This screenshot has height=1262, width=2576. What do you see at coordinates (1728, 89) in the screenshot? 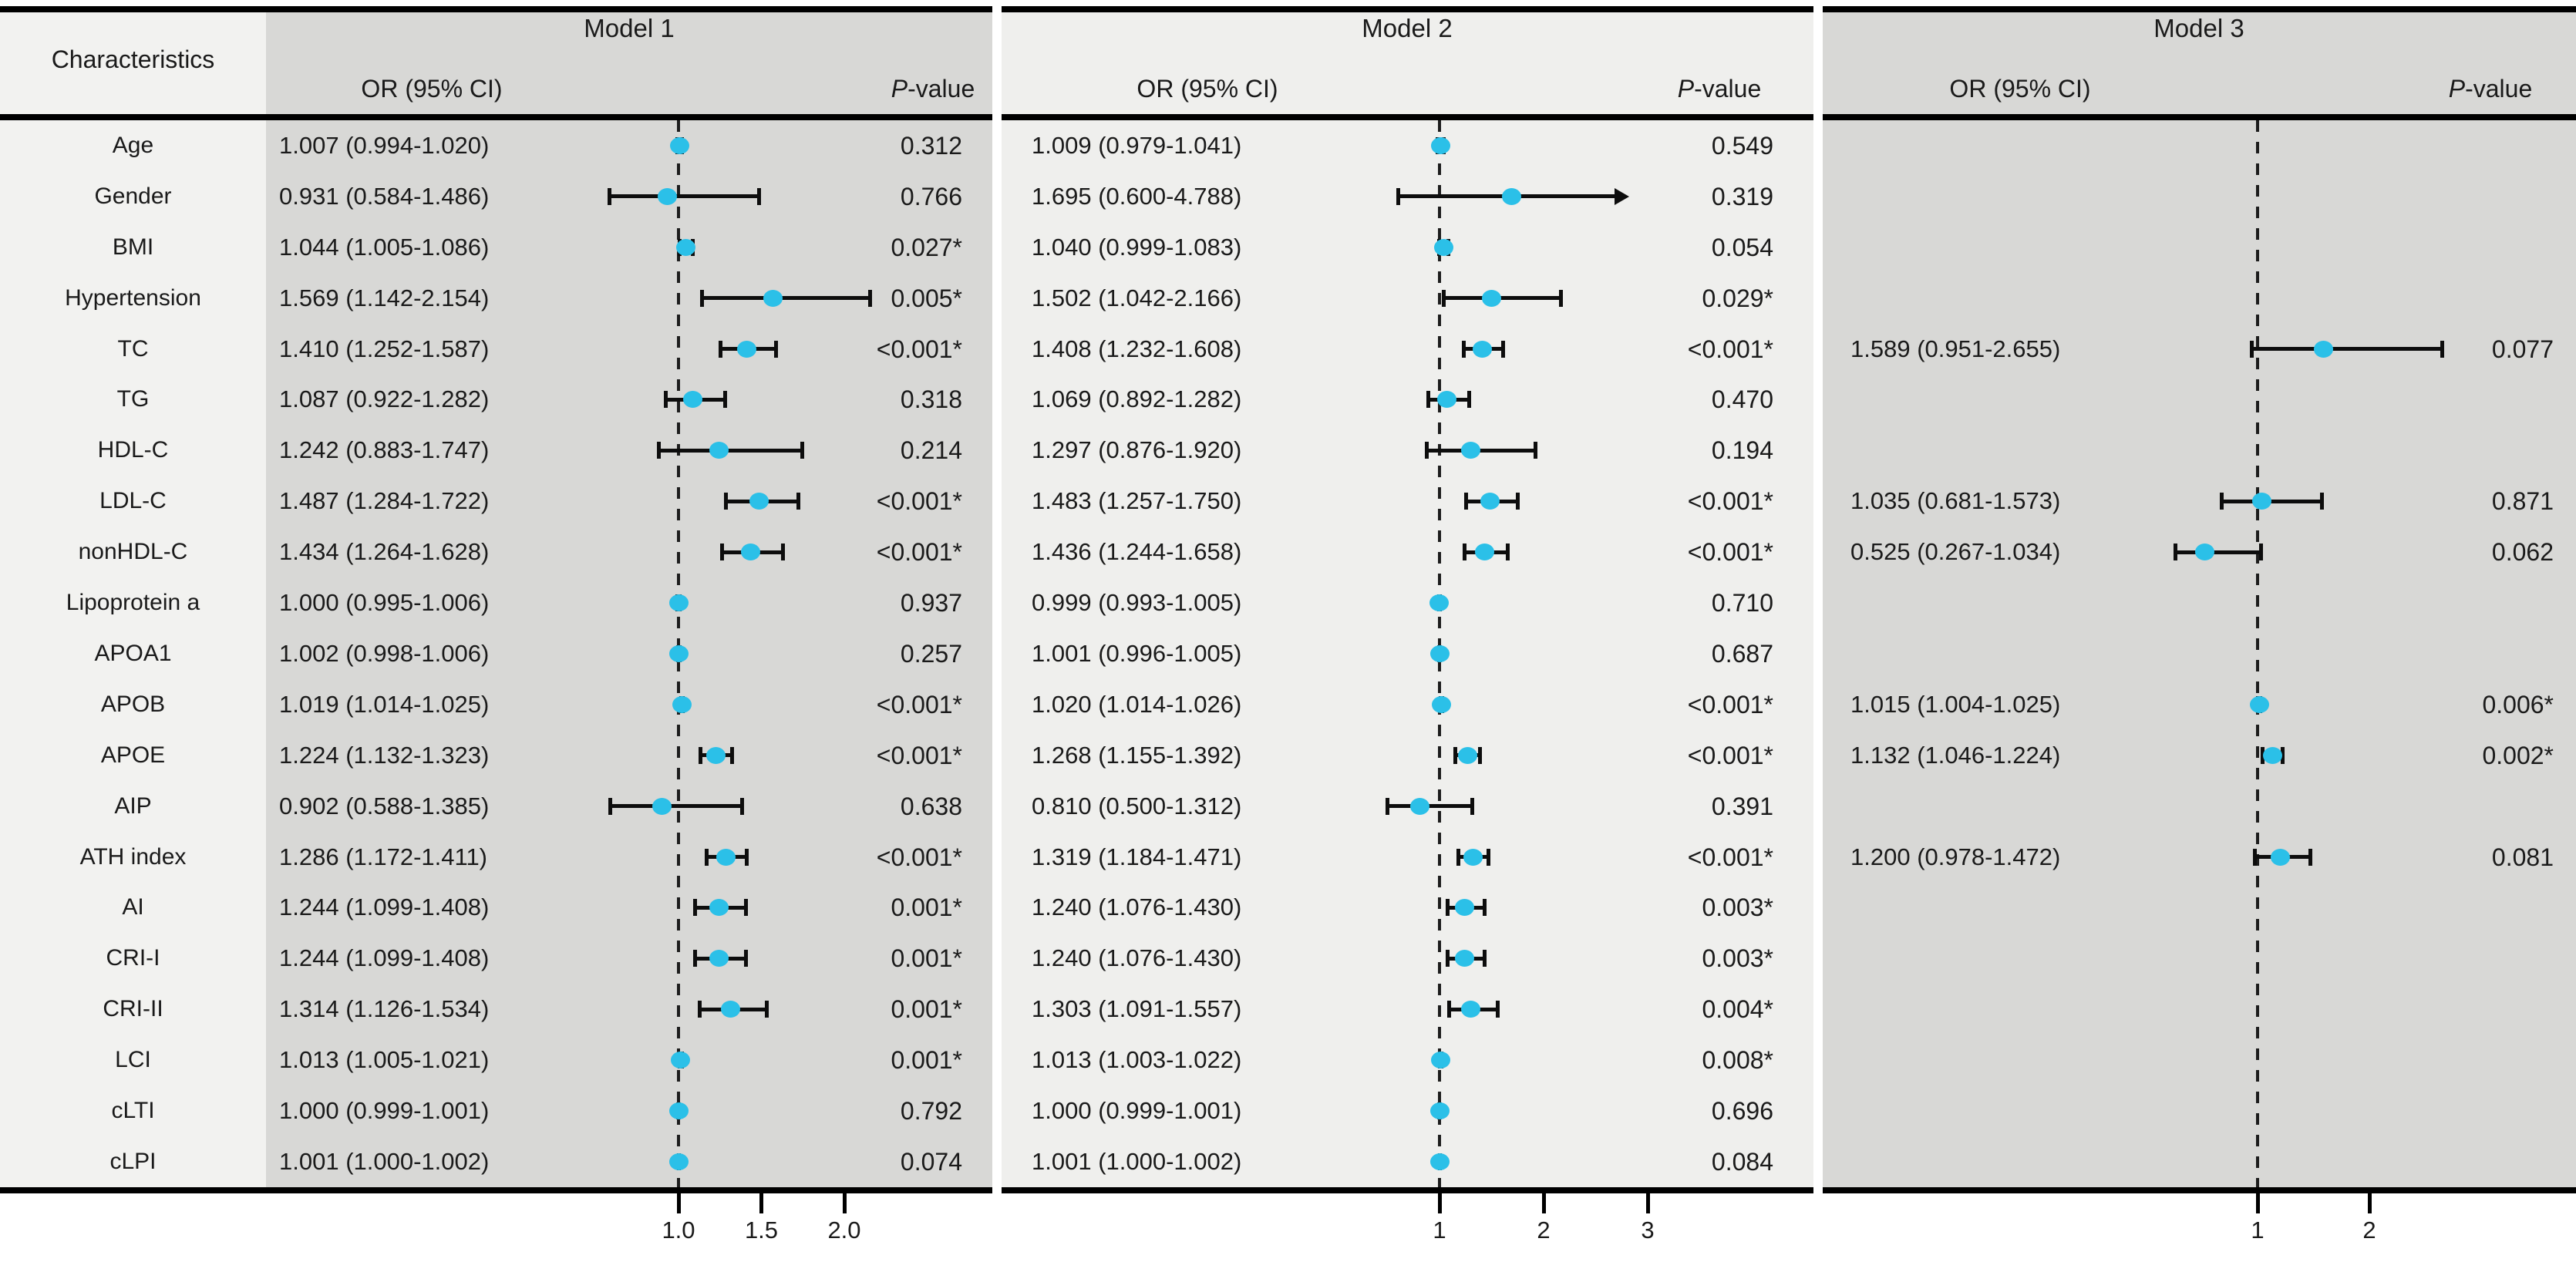
I see `p-rest: -value` at bounding box center [1728, 89].